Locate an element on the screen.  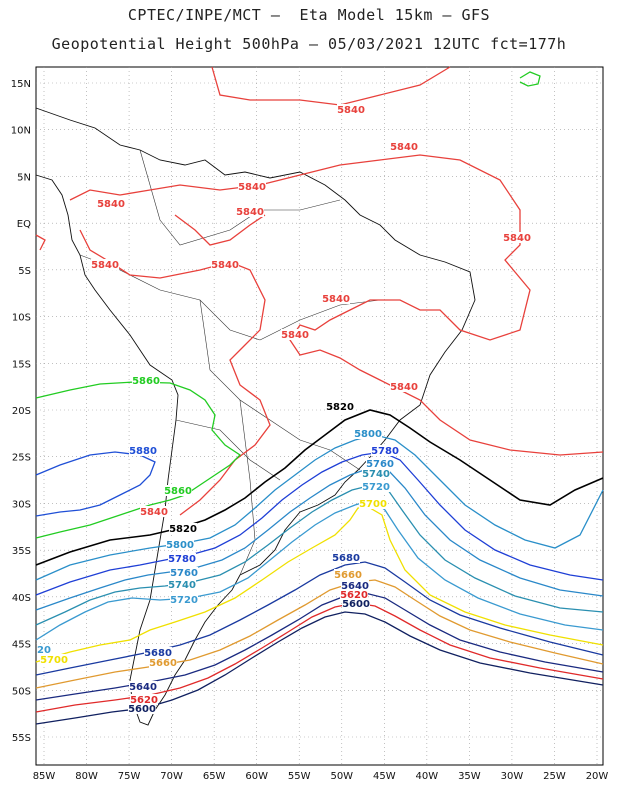
contour-label-5760: 5760 is located at coordinates (184, 573).